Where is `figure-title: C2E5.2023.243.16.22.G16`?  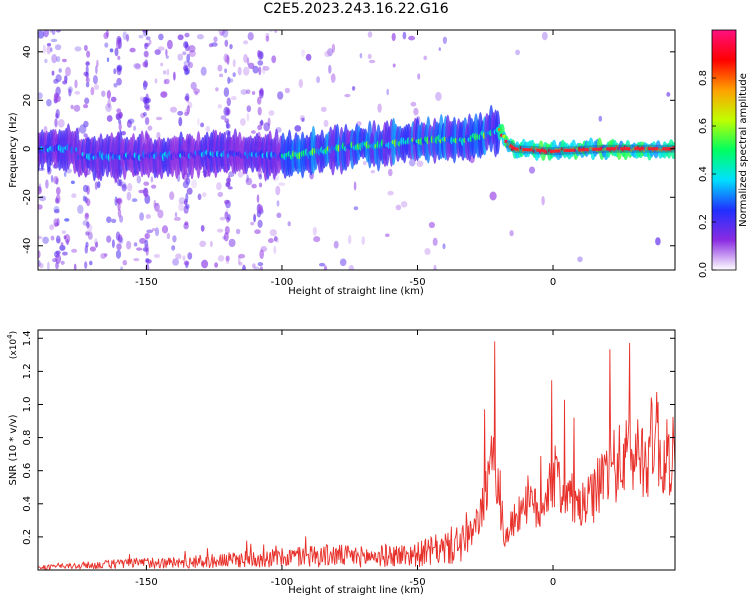 figure-title: C2E5.2023.243.16.22.G16 is located at coordinates (356, 9).